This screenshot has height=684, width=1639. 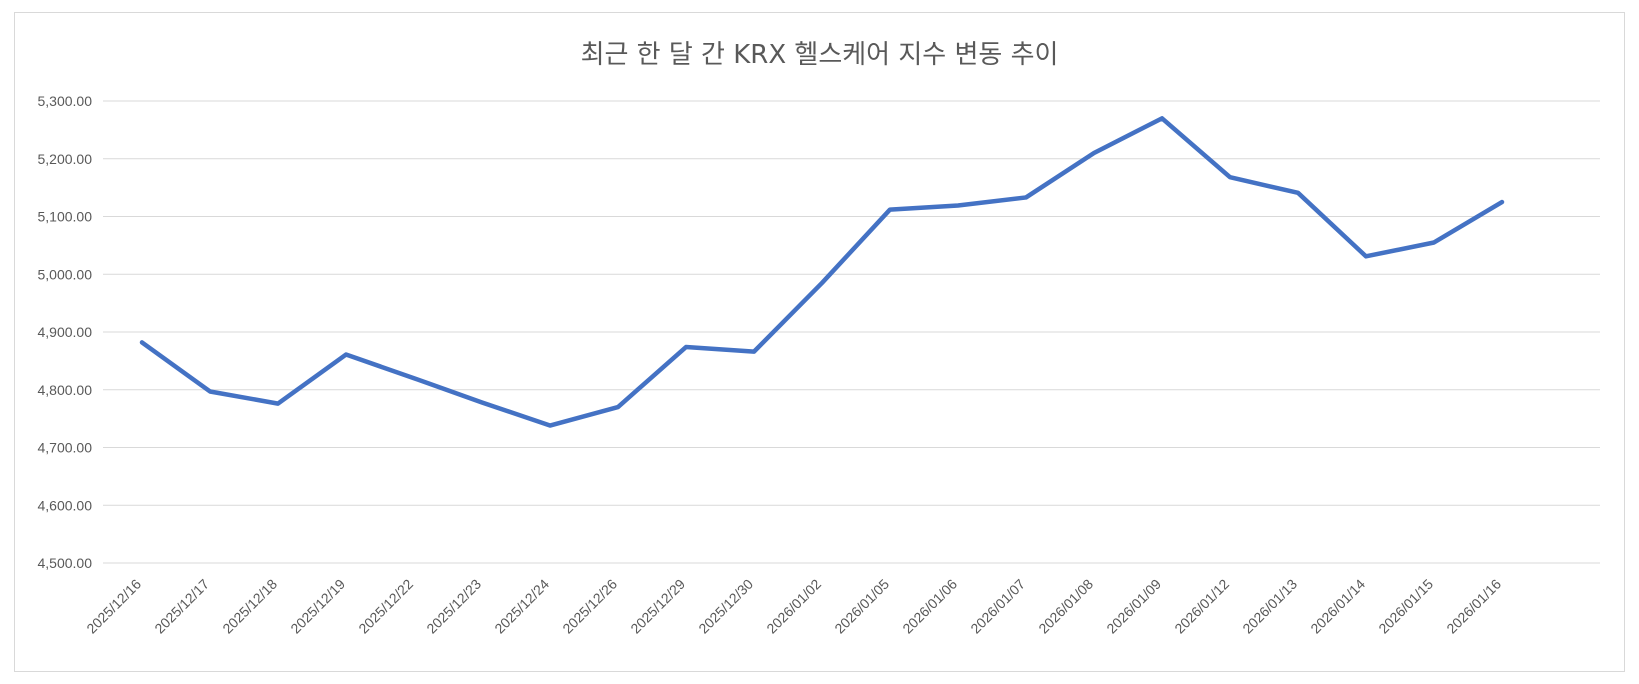 I want to click on y-tick-label: 5,100.00, so click(x=65, y=217).